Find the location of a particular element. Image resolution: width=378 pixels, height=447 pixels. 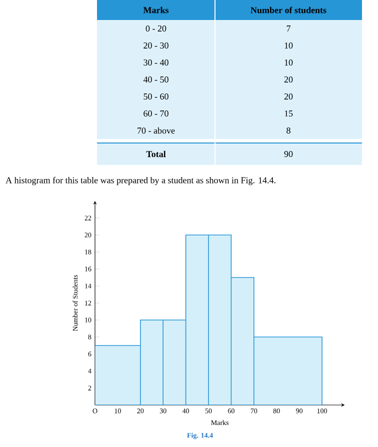

text: 30 - 40 is located at coordinates (156, 62).